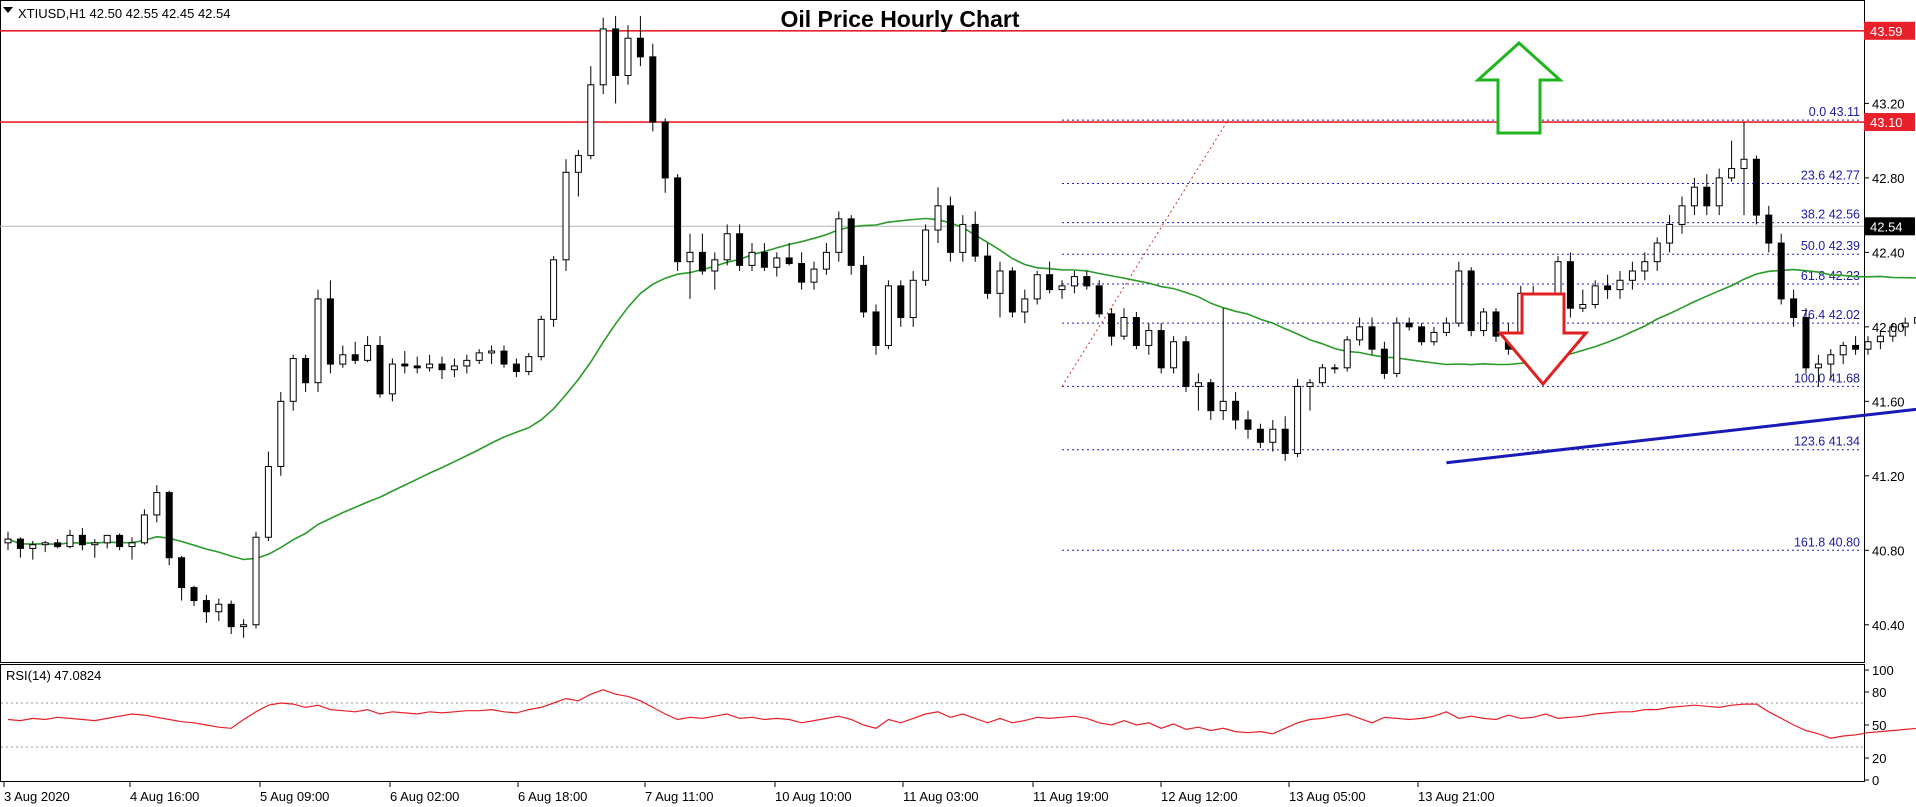 This screenshot has height=807, width=1916. I want to click on x-tick-label: 6 Aug 02:00, so click(424, 796).